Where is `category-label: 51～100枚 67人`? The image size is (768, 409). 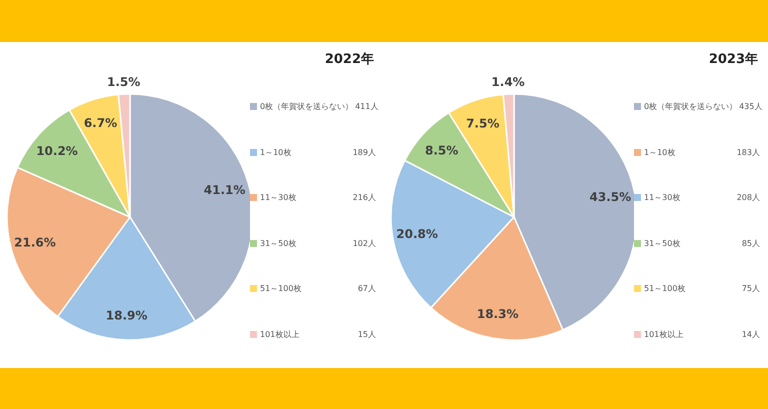
category-label: 51～100枚 67人 is located at coordinates (318, 289).